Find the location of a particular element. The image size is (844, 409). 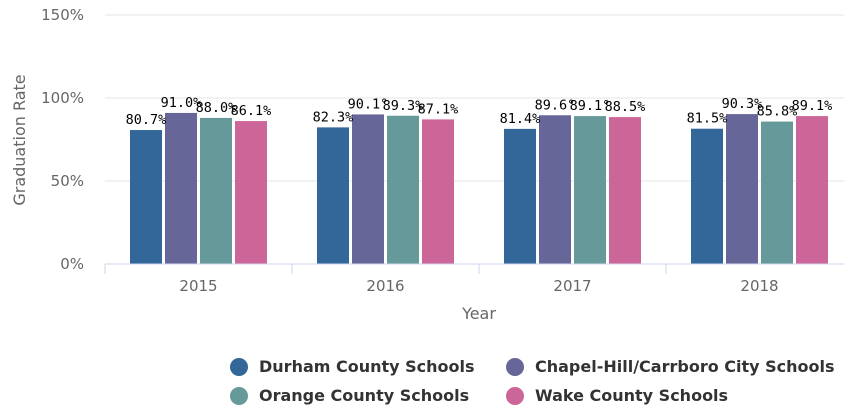

x-tick-label: 2018 is located at coordinates (759, 286).